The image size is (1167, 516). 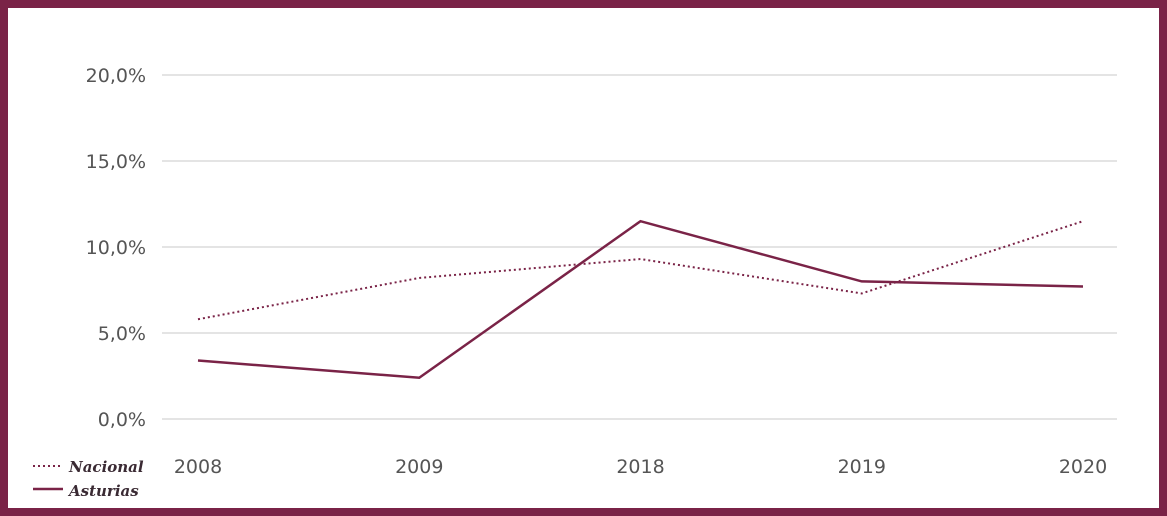 I want to click on y-tick-label: 10,0%, so click(x=116, y=248).